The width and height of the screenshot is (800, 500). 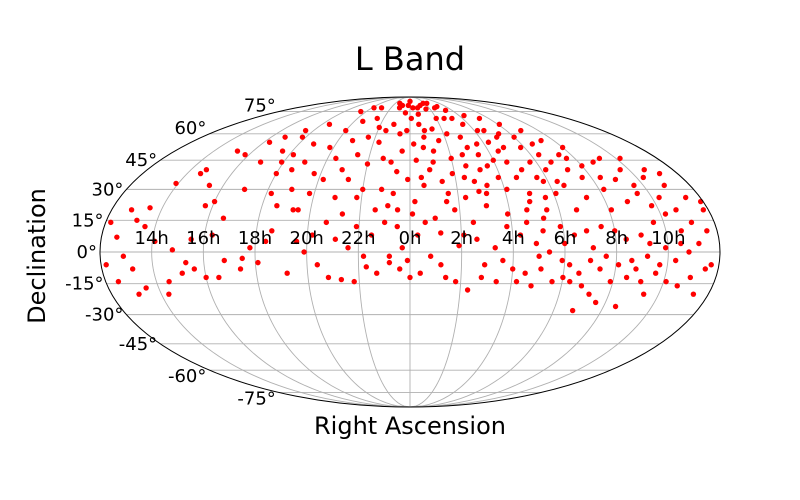 What do you see at coordinates (37, 256) in the screenshot?
I see `y-axis-label: Declination` at bounding box center [37, 256].